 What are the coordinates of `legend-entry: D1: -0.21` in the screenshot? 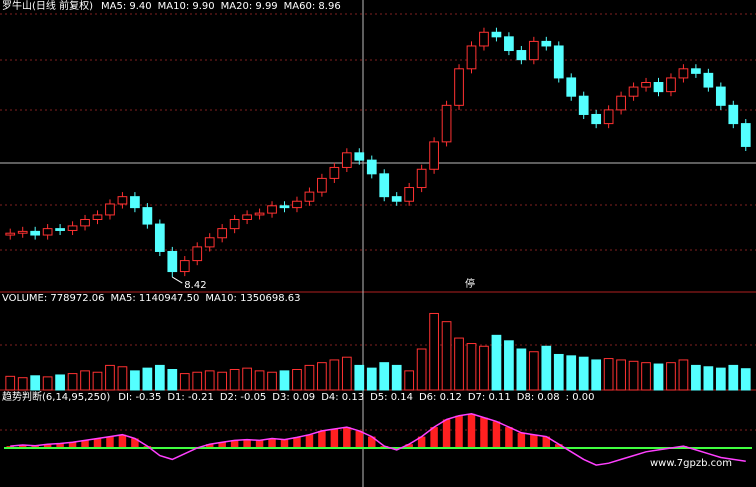 It's located at (190, 397).